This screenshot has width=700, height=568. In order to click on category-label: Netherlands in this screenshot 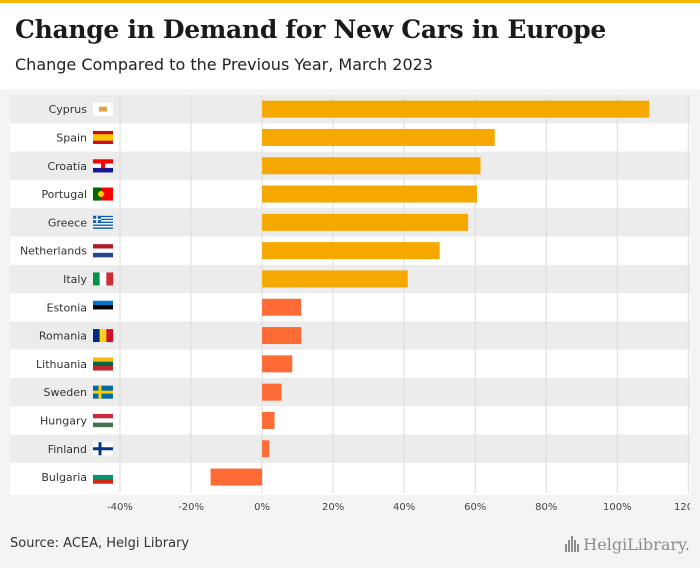, I will do `click(53, 251)`.